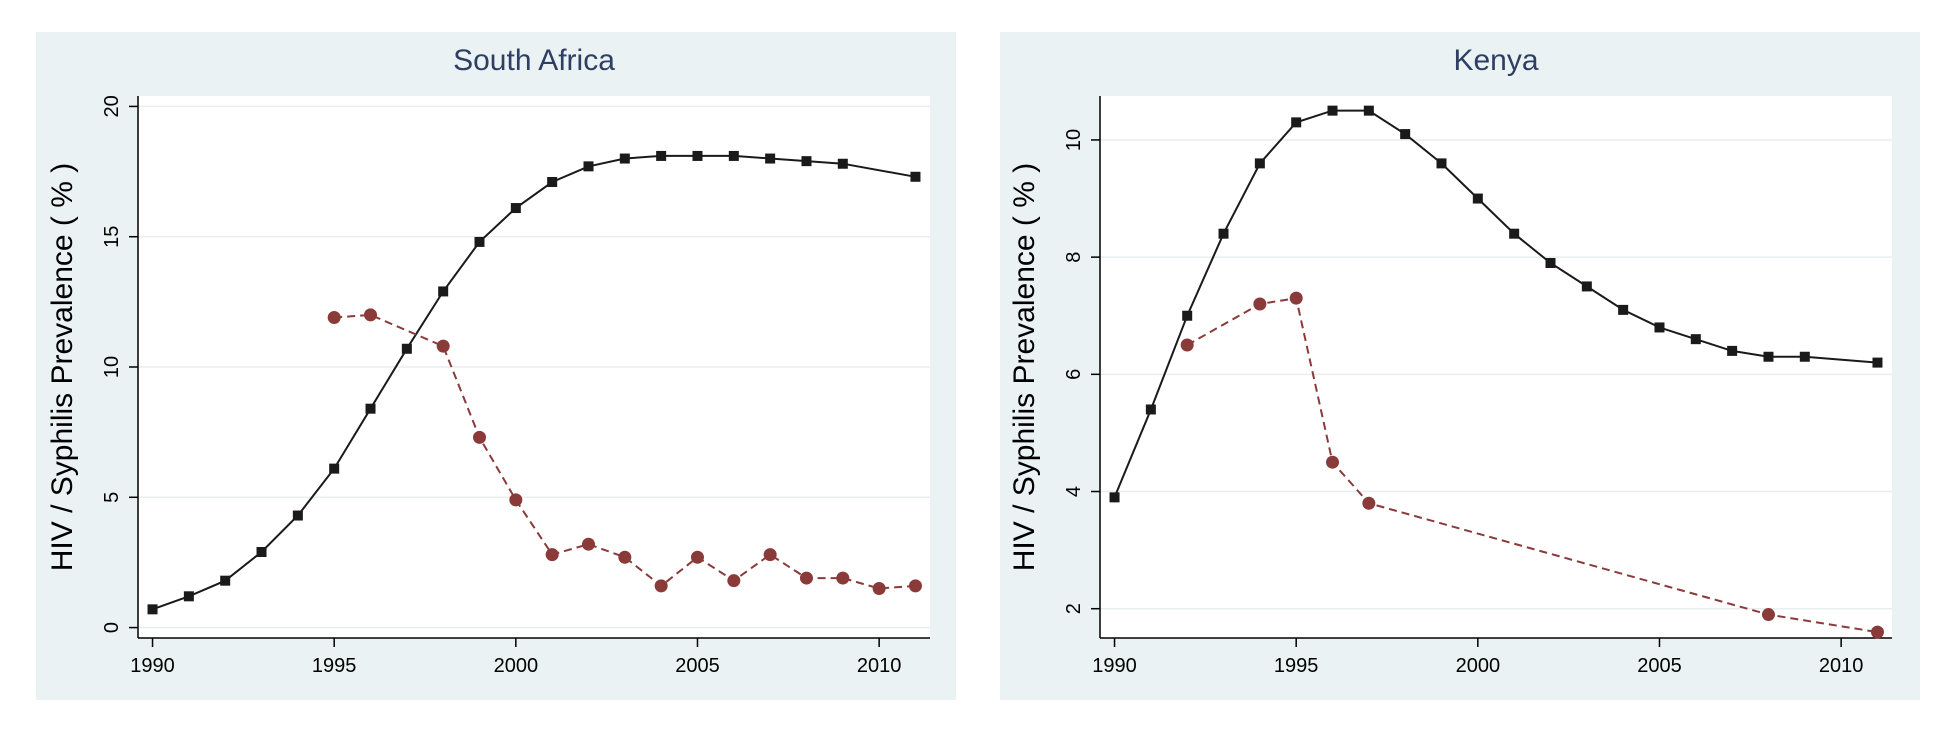 The width and height of the screenshot is (1954, 730). I want to click on y-tick-label: 20, so click(112, 106).